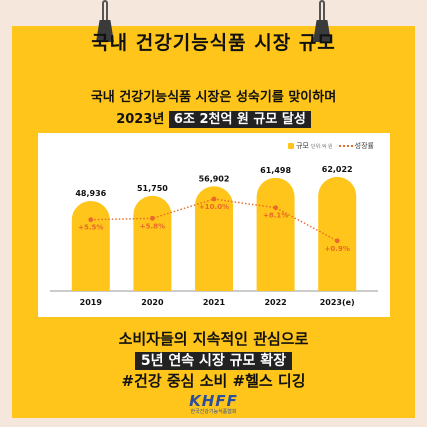 This screenshot has height=427, width=427. Describe the element at coordinates (275, 216) in the screenshot. I see `growth-label: +8.1%` at that location.